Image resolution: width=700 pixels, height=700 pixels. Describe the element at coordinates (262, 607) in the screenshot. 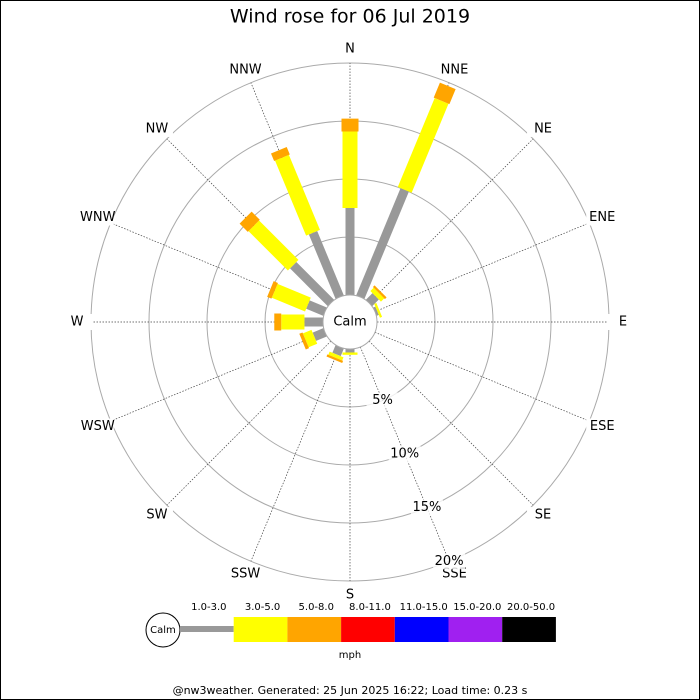

I see `legend-label: 3.0-5.0` at that location.